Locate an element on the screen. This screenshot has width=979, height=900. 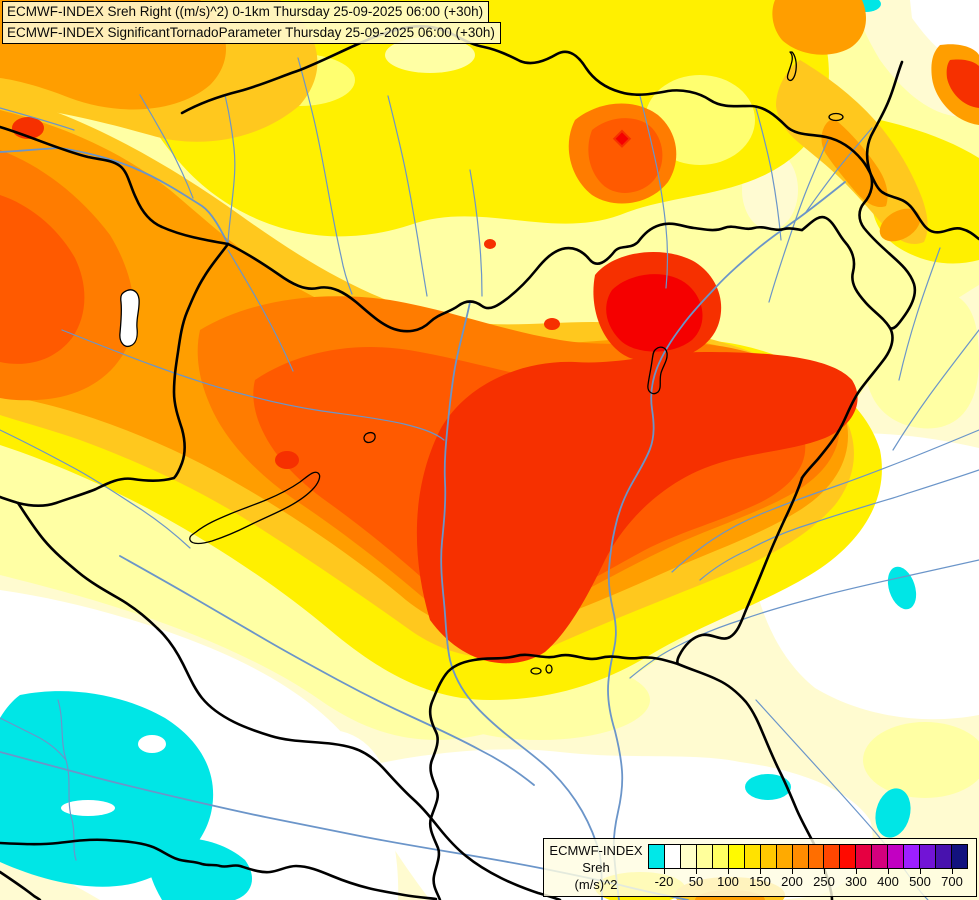
colorbar-label--20: -20 is located at coordinates (664, 881).